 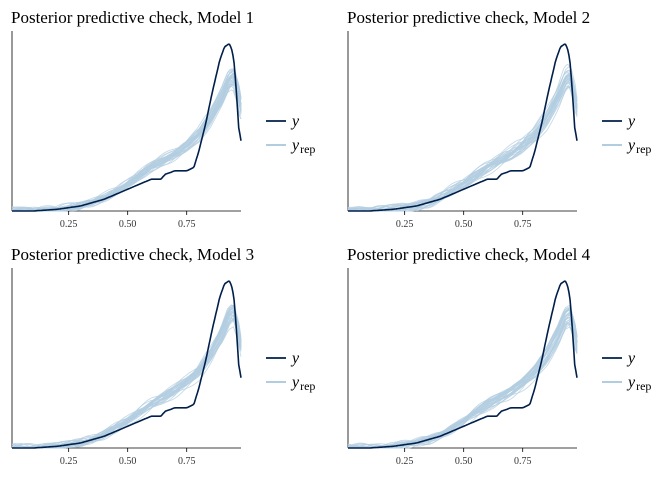 What do you see at coordinates (469, 254) in the screenshot?
I see `chart-title: Posterior predictive check, Model 4` at bounding box center [469, 254].